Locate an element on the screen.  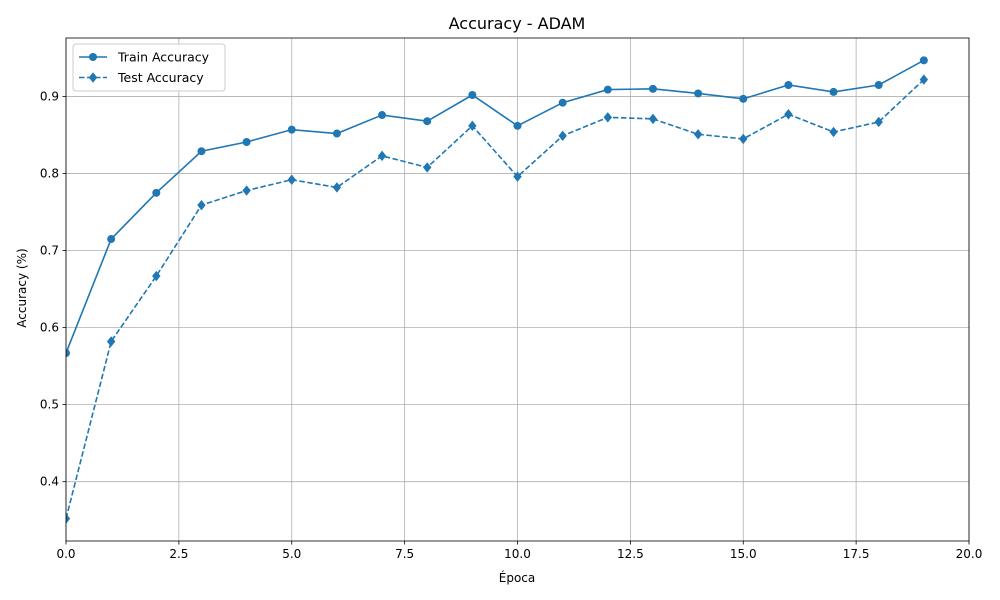
x-tick-label: 10.0 is located at coordinates (517, 554).